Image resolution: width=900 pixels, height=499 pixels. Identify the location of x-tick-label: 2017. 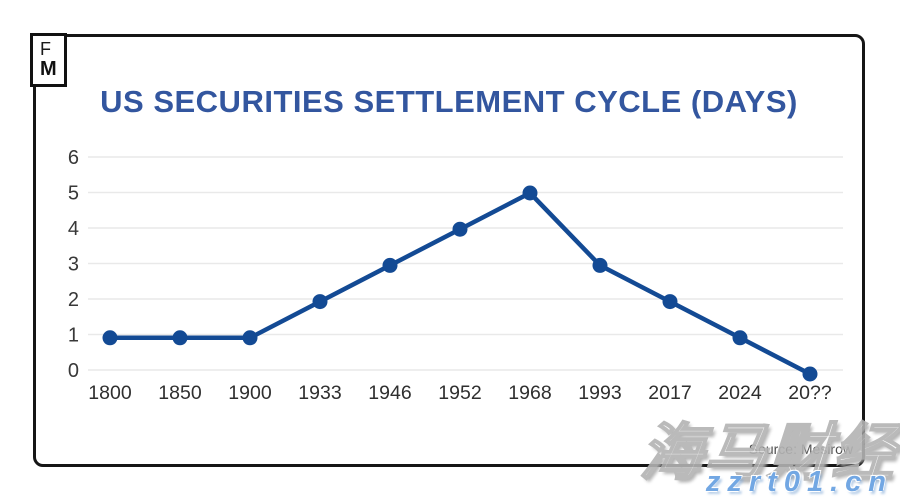
(669, 393).